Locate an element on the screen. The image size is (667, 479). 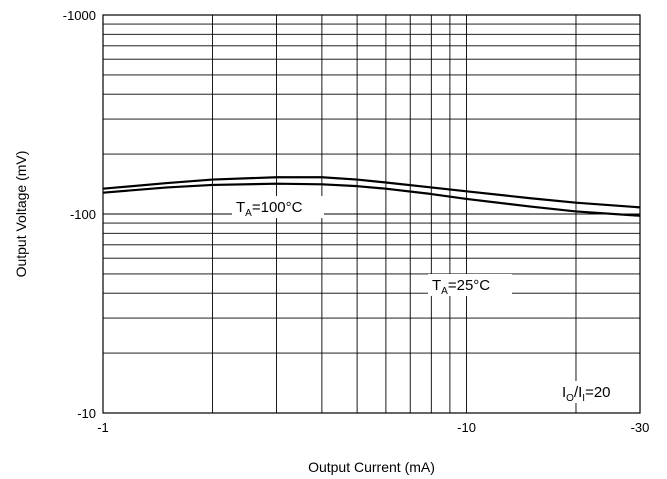
label-ta-25c: TA=25°C is located at coordinates (470, 285).